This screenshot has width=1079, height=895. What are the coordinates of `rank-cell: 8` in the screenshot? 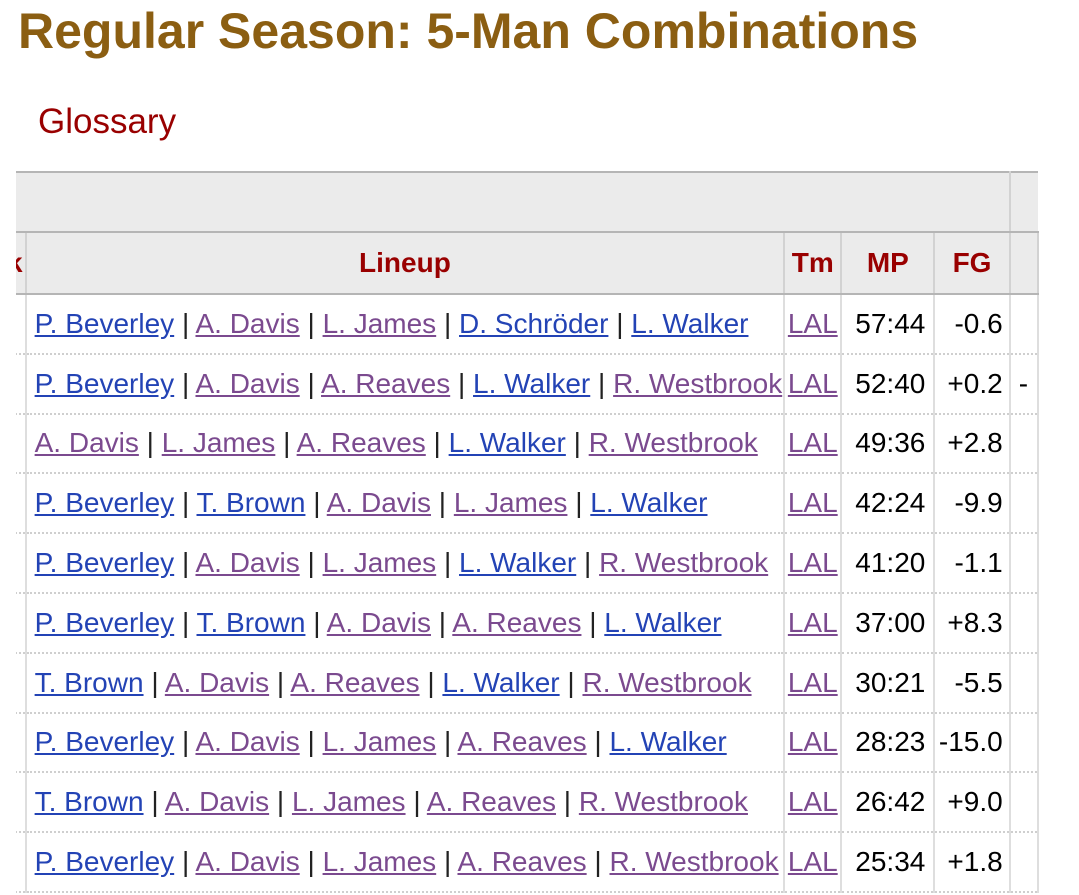 It's located at (21, 743).